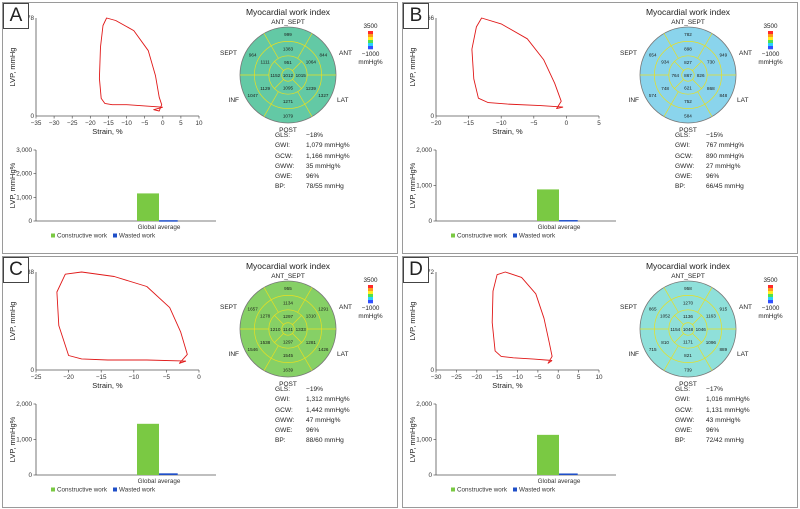 The width and height of the screenshot is (800, 509). What do you see at coordinates (653, 349) in the screenshot?
I see `segment-value-basal: 715` at bounding box center [653, 349].